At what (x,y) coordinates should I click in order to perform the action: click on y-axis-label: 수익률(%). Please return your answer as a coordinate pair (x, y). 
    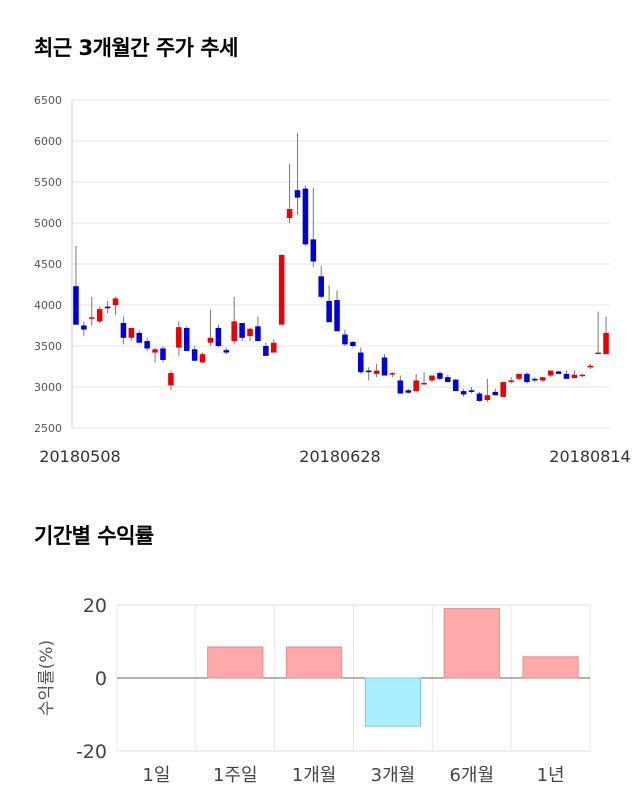
    Looking at the image, I should click on (47, 678).